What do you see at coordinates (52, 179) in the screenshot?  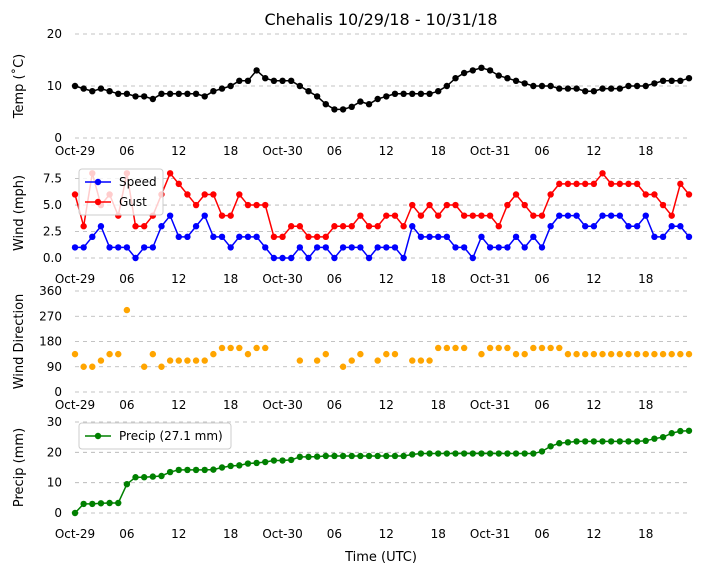 I see `y-tick-label: 7.5` at bounding box center [52, 179].